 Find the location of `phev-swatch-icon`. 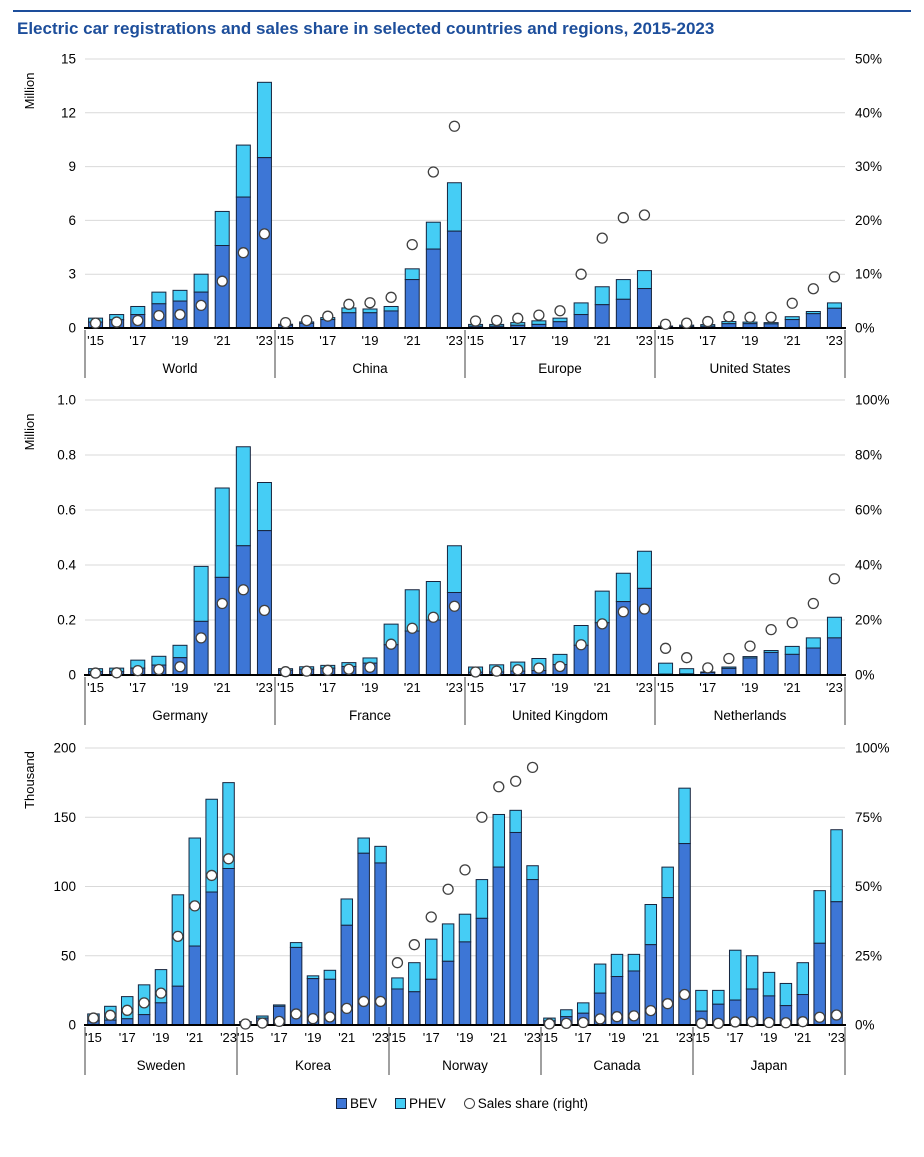

phev-swatch-icon is located at coordinates (400, 1103).